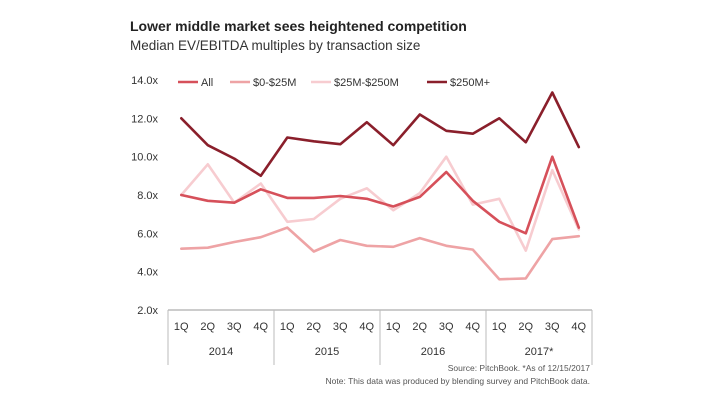 The image size is (720, 405). I want to click on series-line-0-25m, so click(380, 253).